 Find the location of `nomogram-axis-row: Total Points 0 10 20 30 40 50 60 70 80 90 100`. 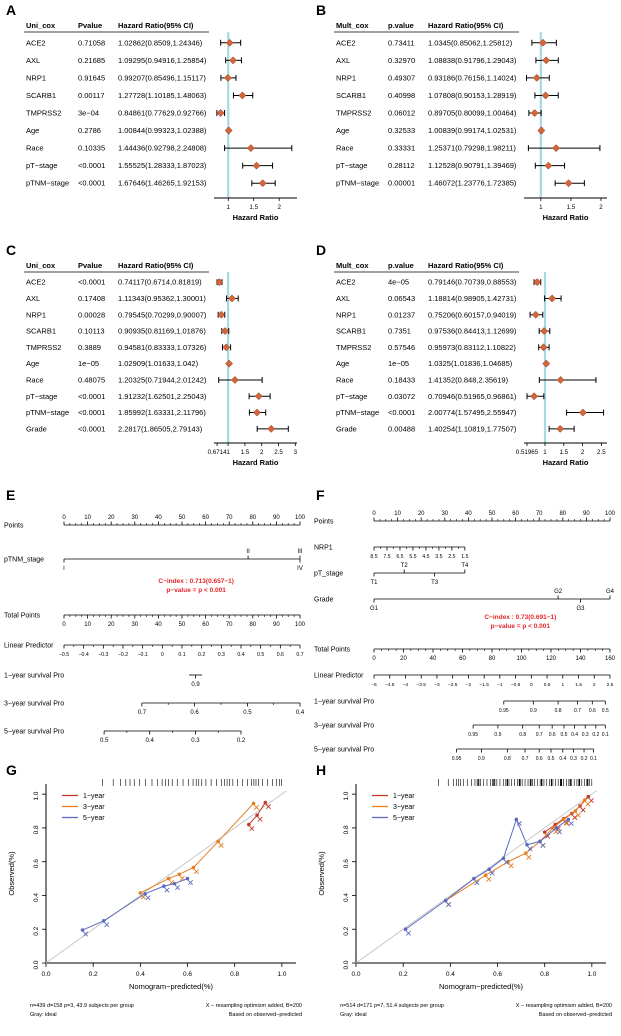

nomogram-axis-row: Total Points 0 10 20 30 40 50 60 70 80 90 100 is located at coordinates (155, 621).